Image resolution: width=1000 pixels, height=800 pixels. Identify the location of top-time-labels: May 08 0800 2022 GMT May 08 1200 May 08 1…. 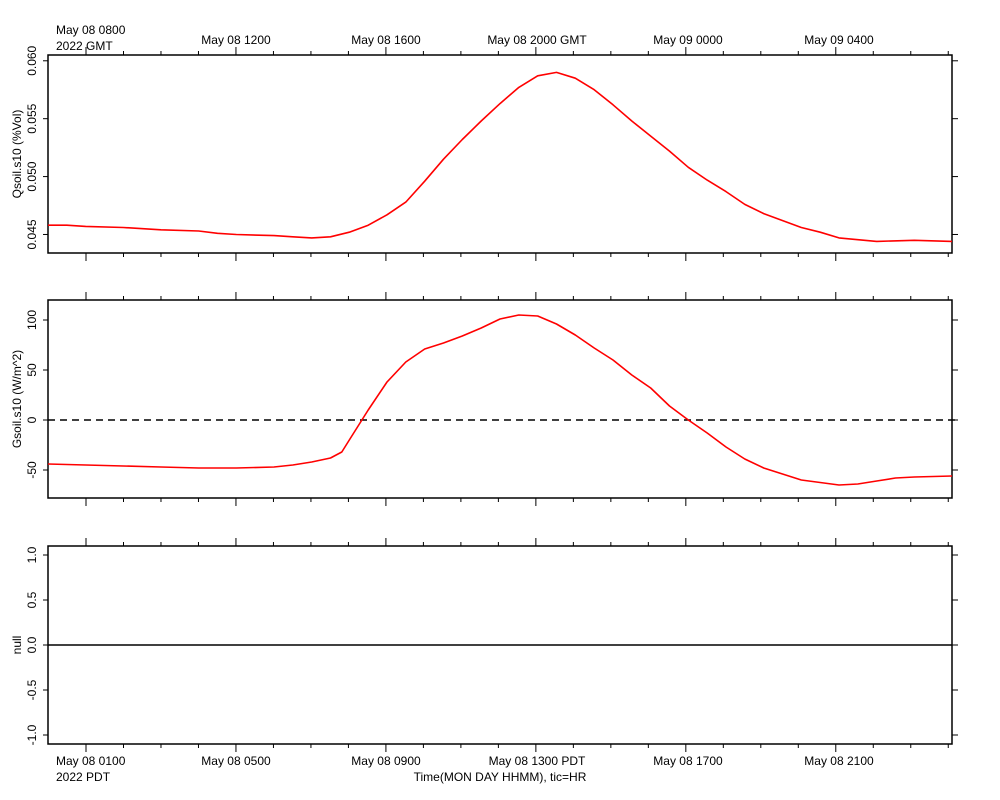
(465, 38).